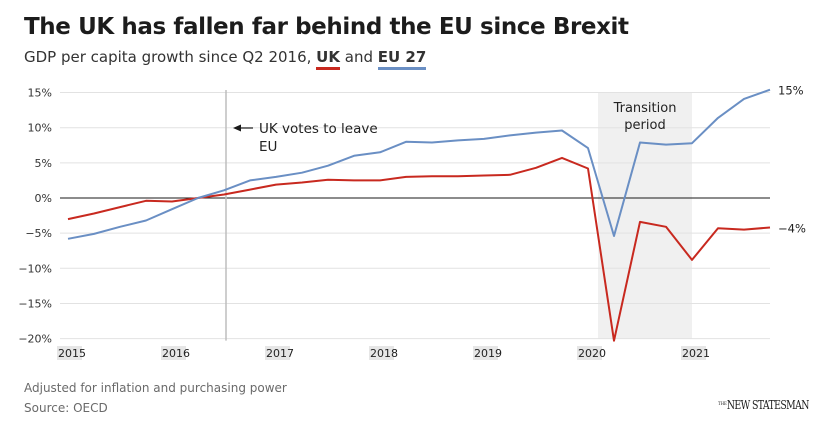 The image size is (833, 422). I want to click on subtitle-prefix: GDP per capita growth since Q2 2016,, so click(170, 57).